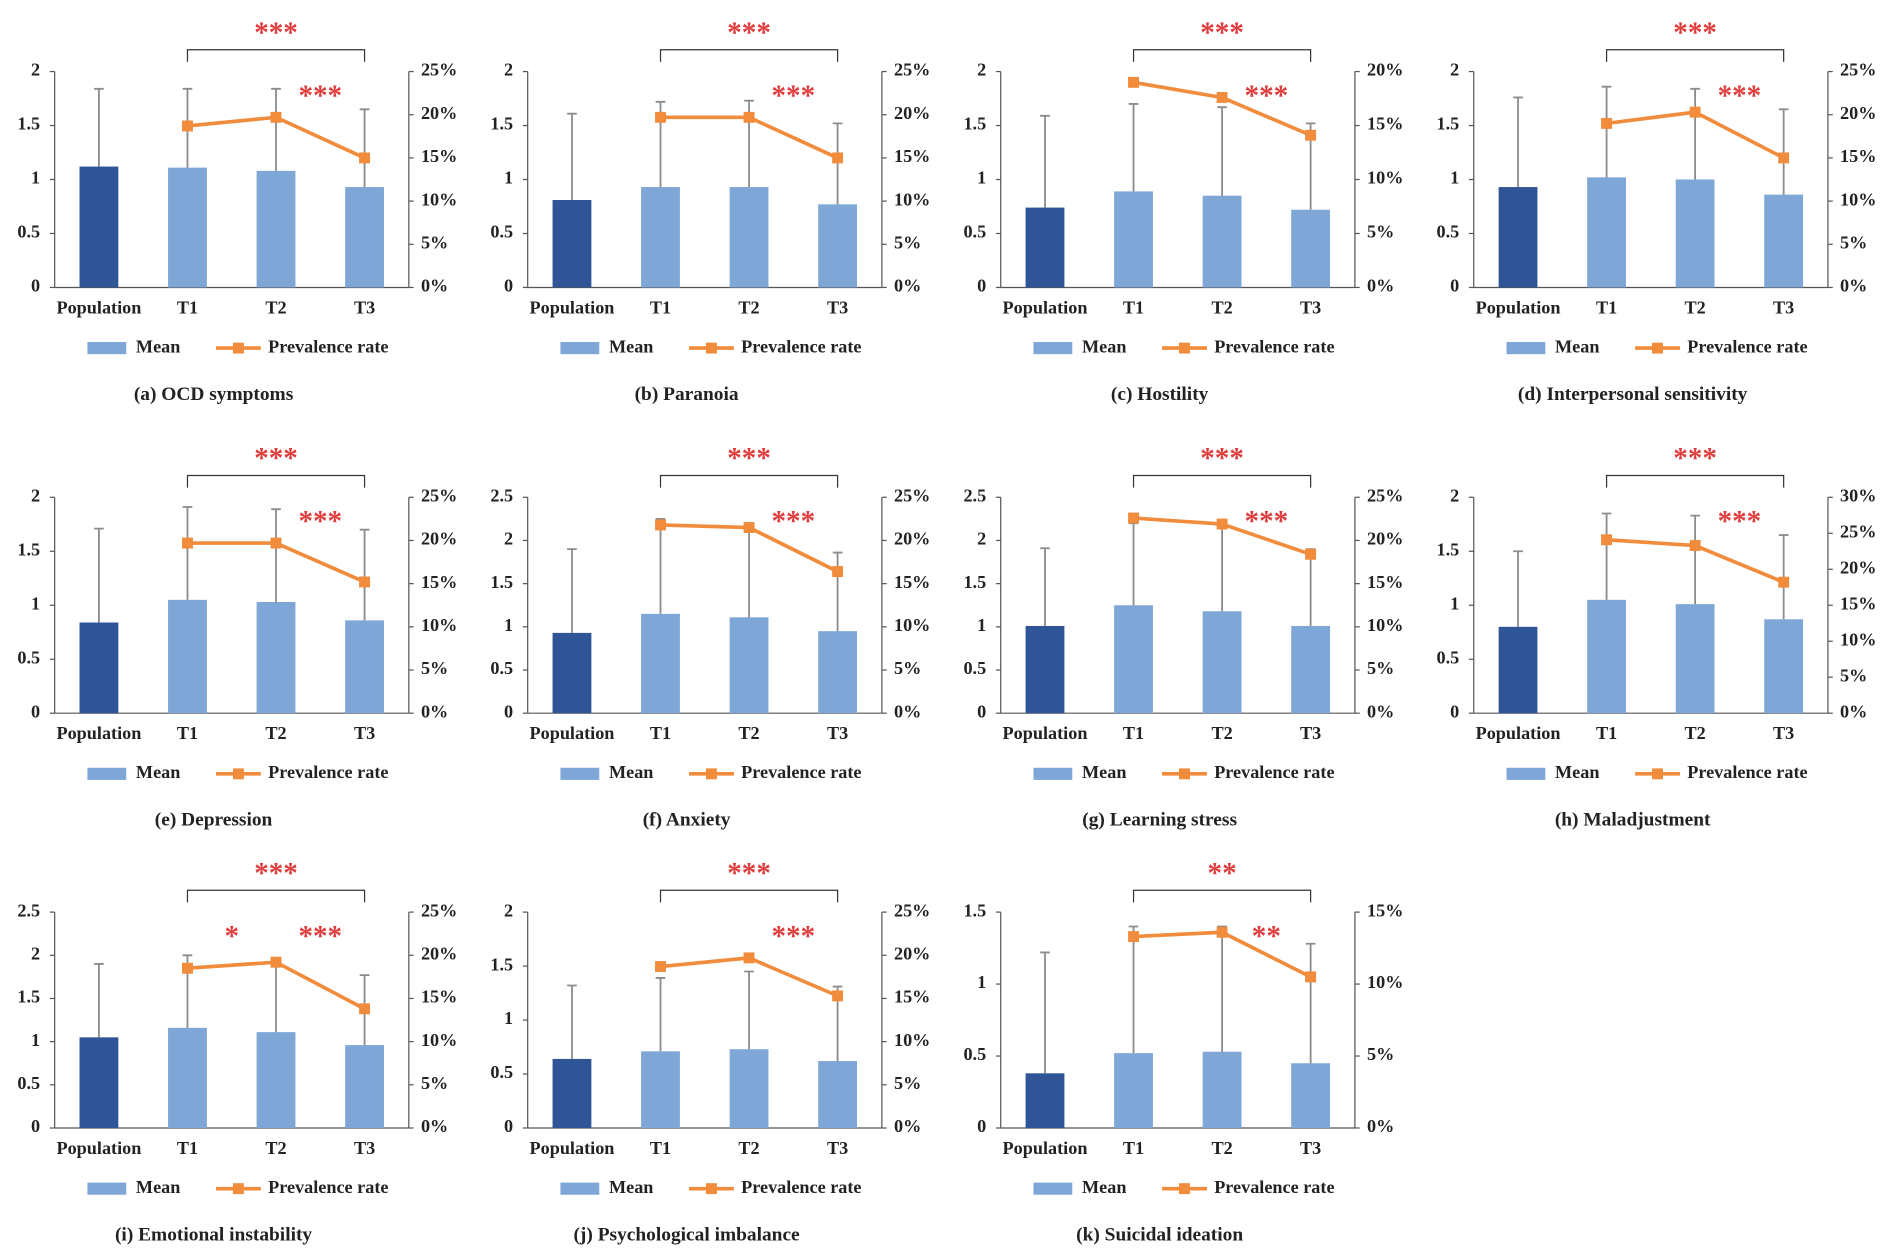  Describe the element at coordinates (981, 286) in the screenshot. I see `y-tick-label: 0` at that location.